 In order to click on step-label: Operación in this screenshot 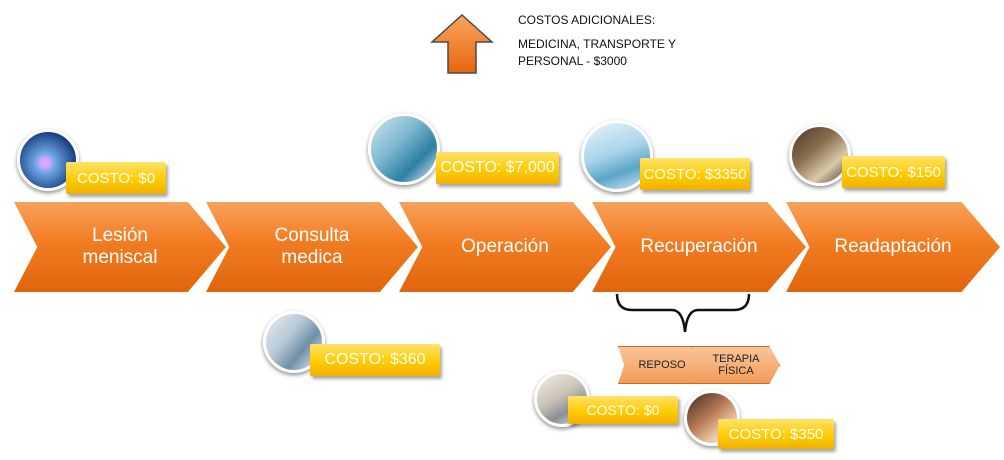, I will do `click(505, 246)`.